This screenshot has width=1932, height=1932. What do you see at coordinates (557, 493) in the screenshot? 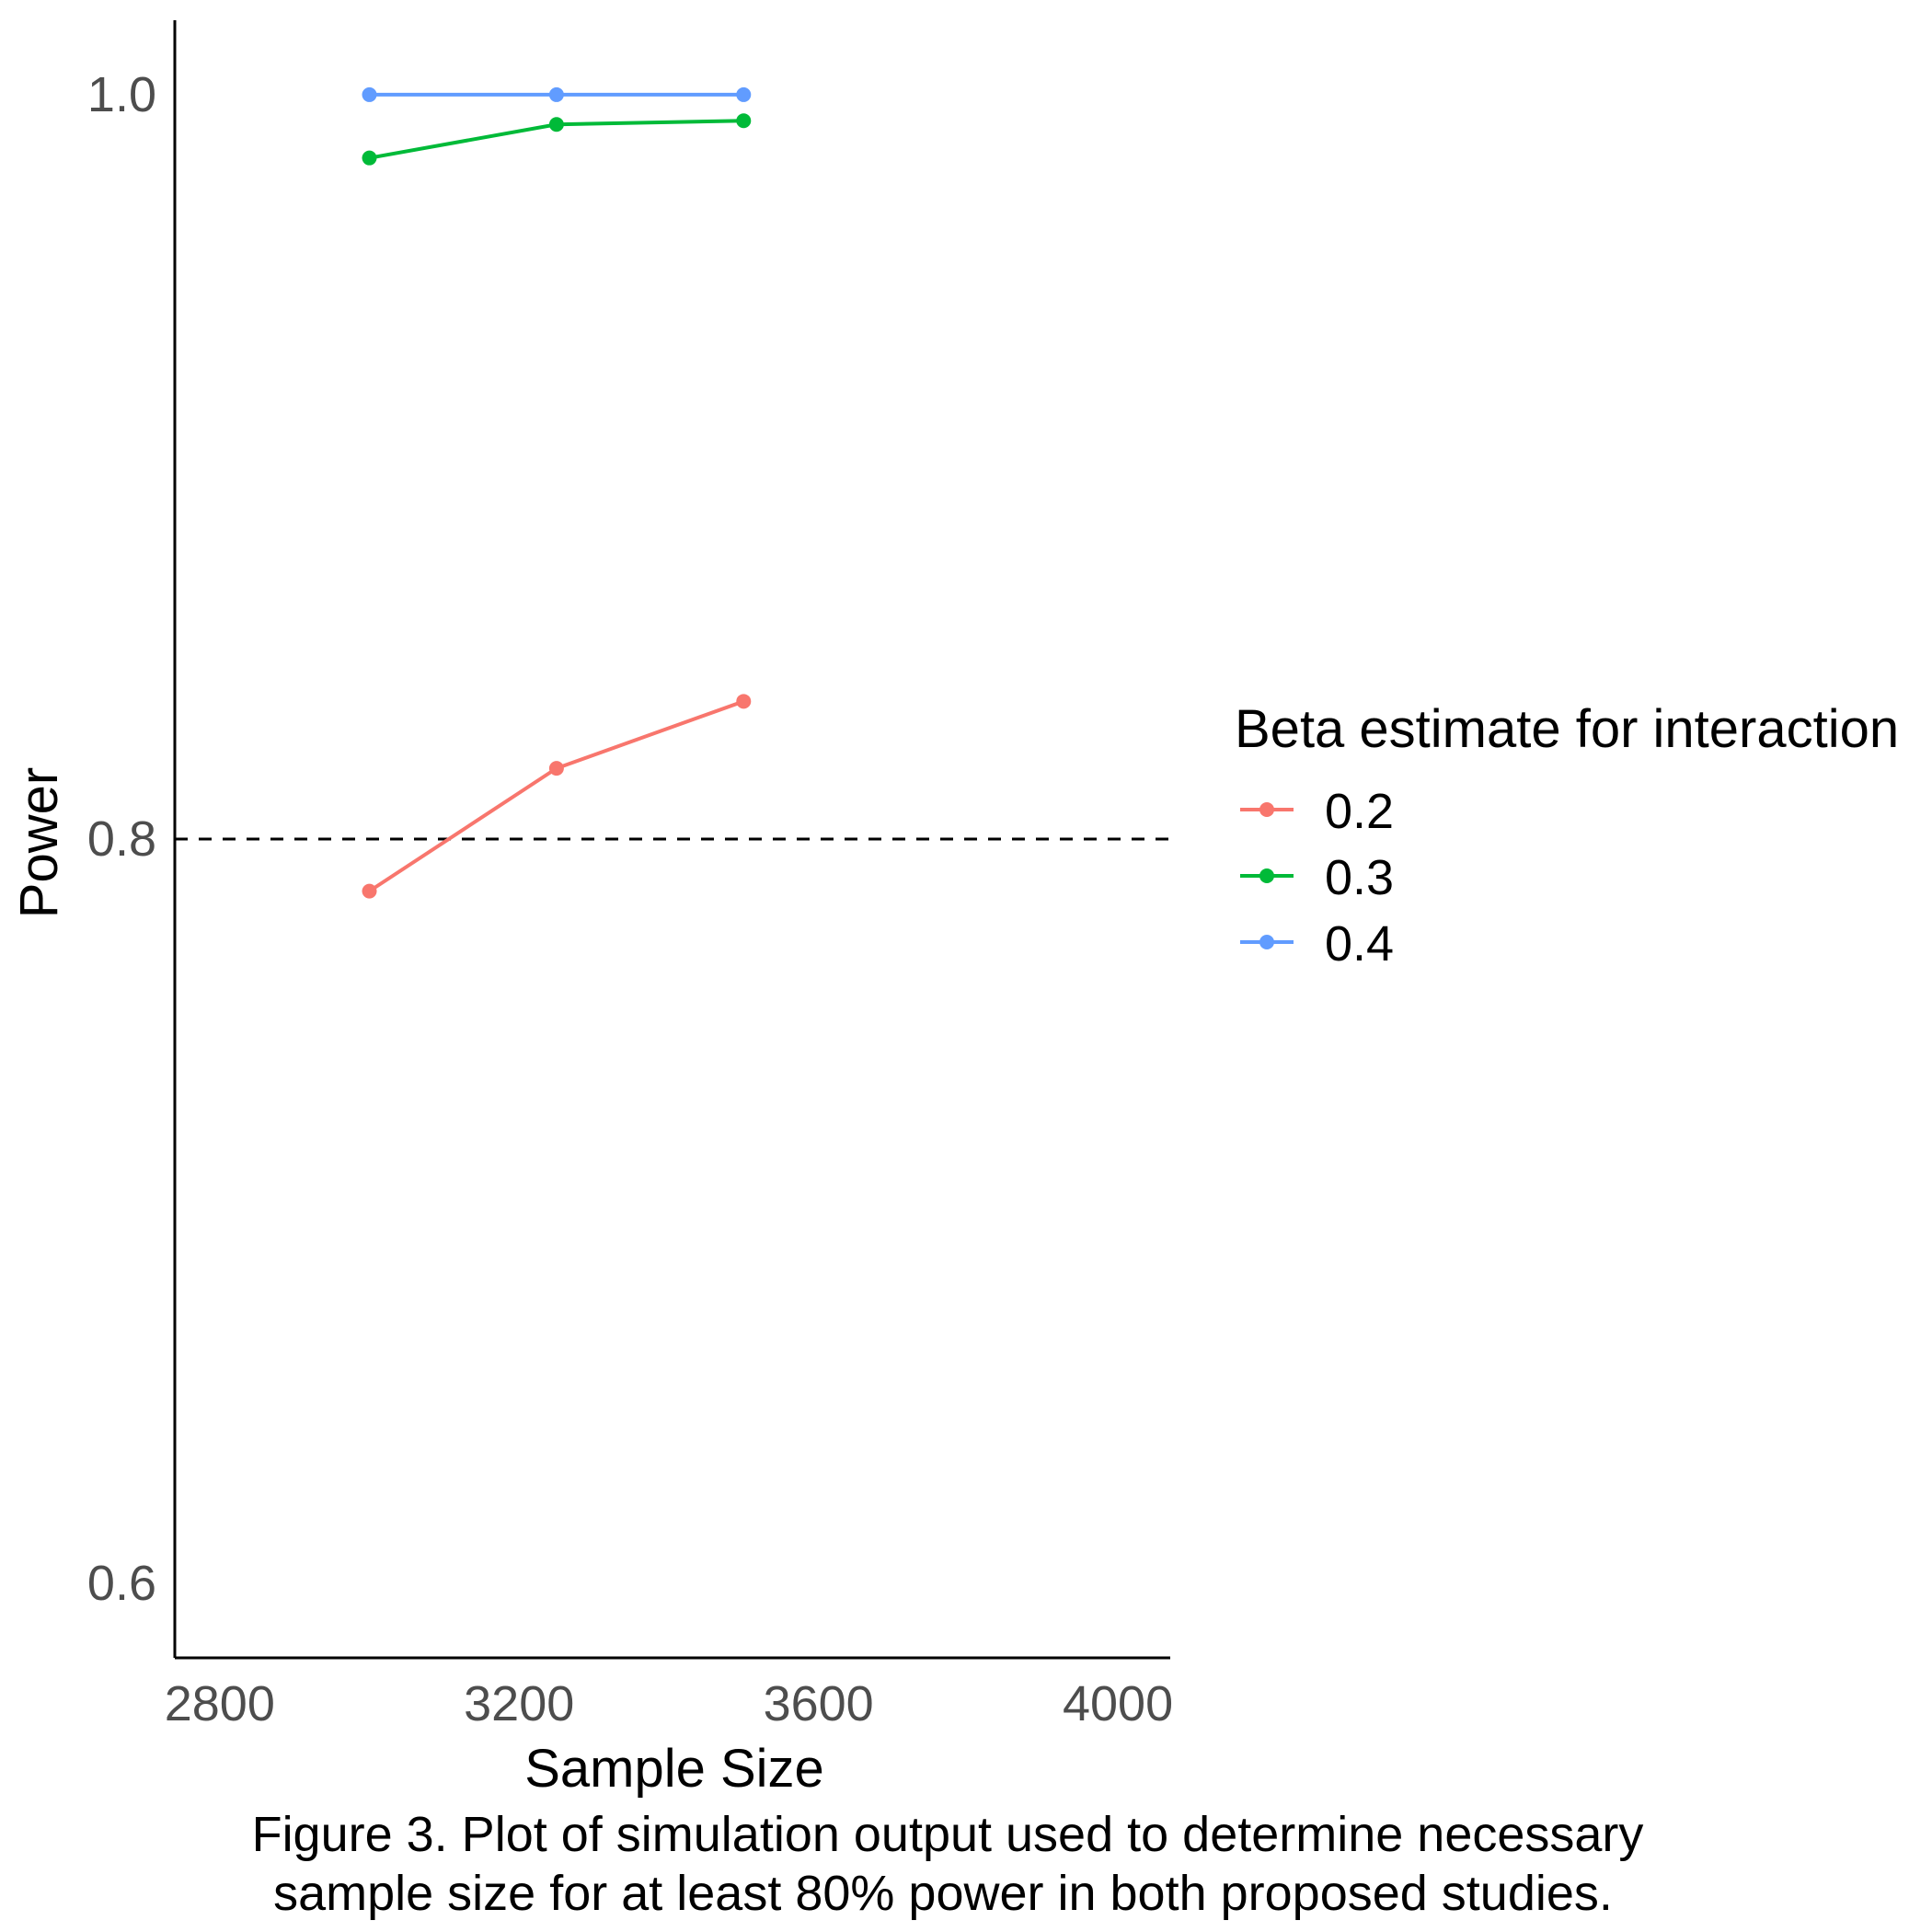
I see `series-layer` at bounding box center [557, 493].